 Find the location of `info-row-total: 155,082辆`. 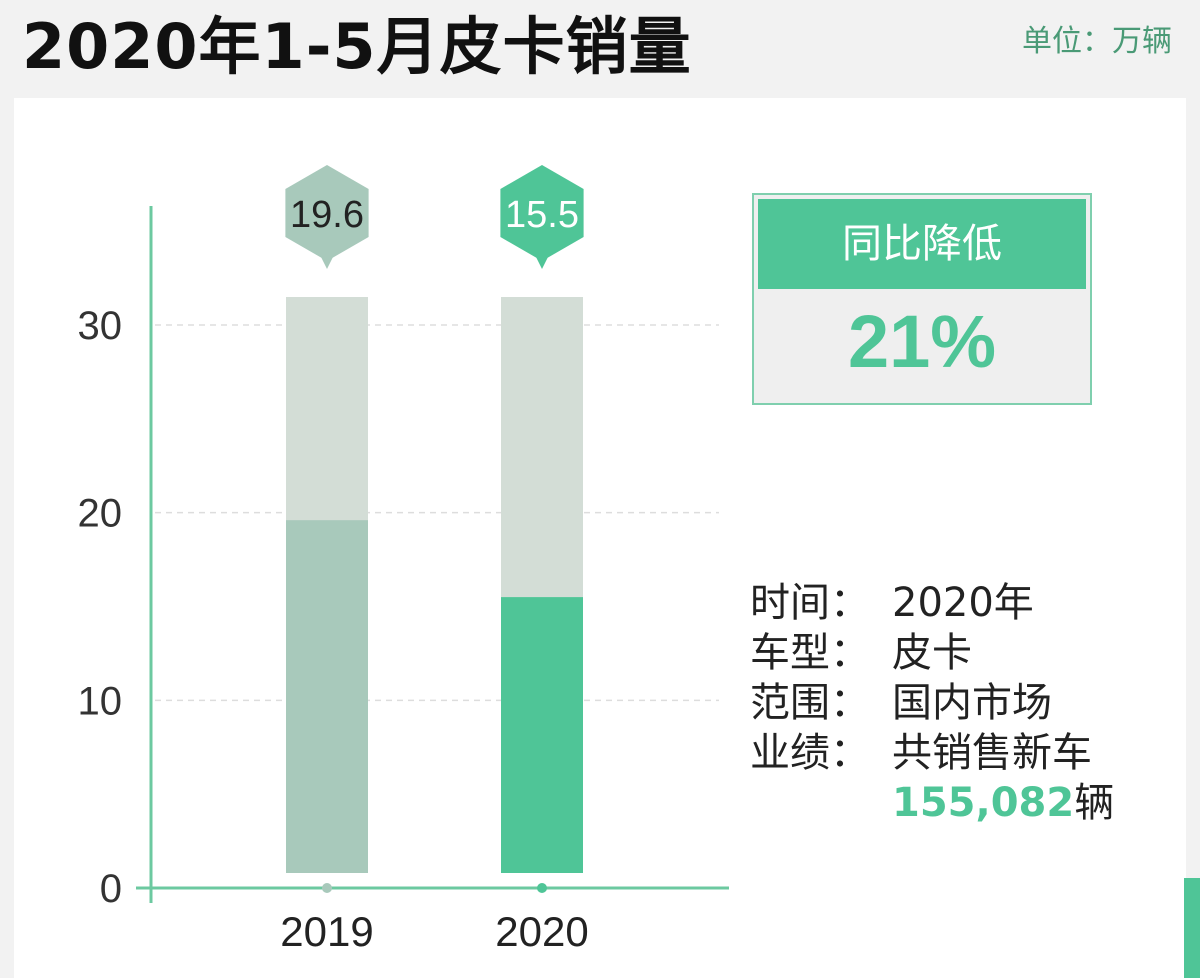

info-row-total: 155,082辆 is located at coordinates (932, 803).